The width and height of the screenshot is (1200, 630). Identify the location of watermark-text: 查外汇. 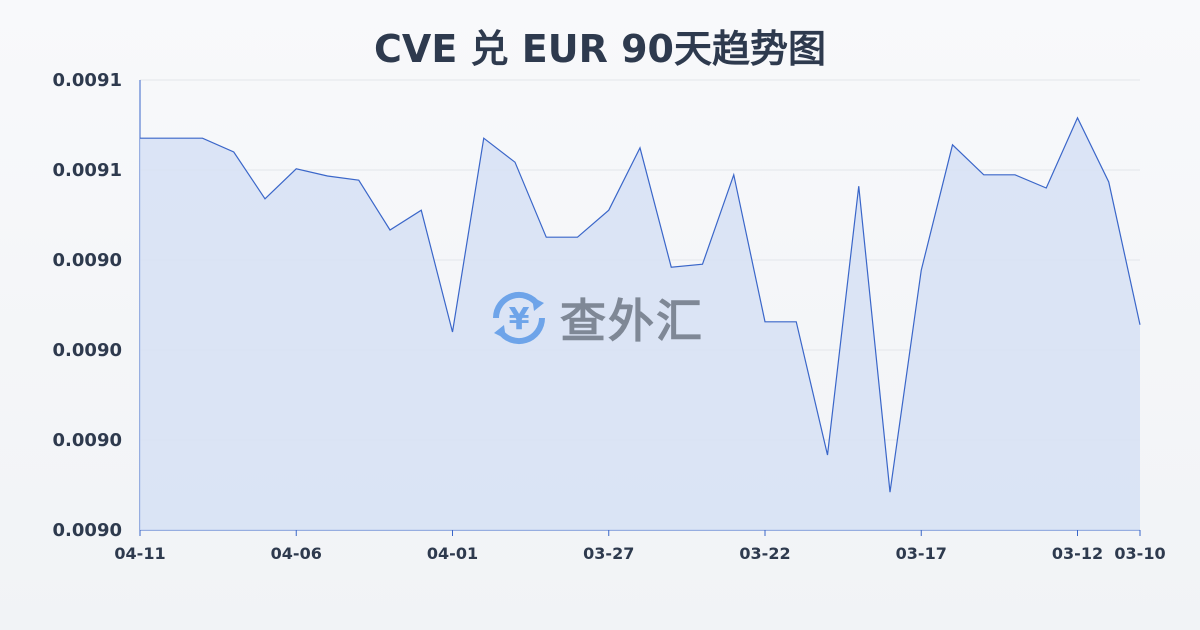
(632, 321).